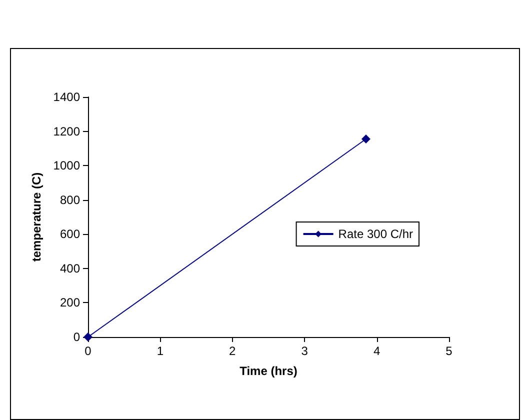 Image resolution: width=527 pixels, height=420 pixels. What do you see at coordinates (76, 337) in the screenshot?
I see `y-tick-label: 0` at bounding box center [76, 337].